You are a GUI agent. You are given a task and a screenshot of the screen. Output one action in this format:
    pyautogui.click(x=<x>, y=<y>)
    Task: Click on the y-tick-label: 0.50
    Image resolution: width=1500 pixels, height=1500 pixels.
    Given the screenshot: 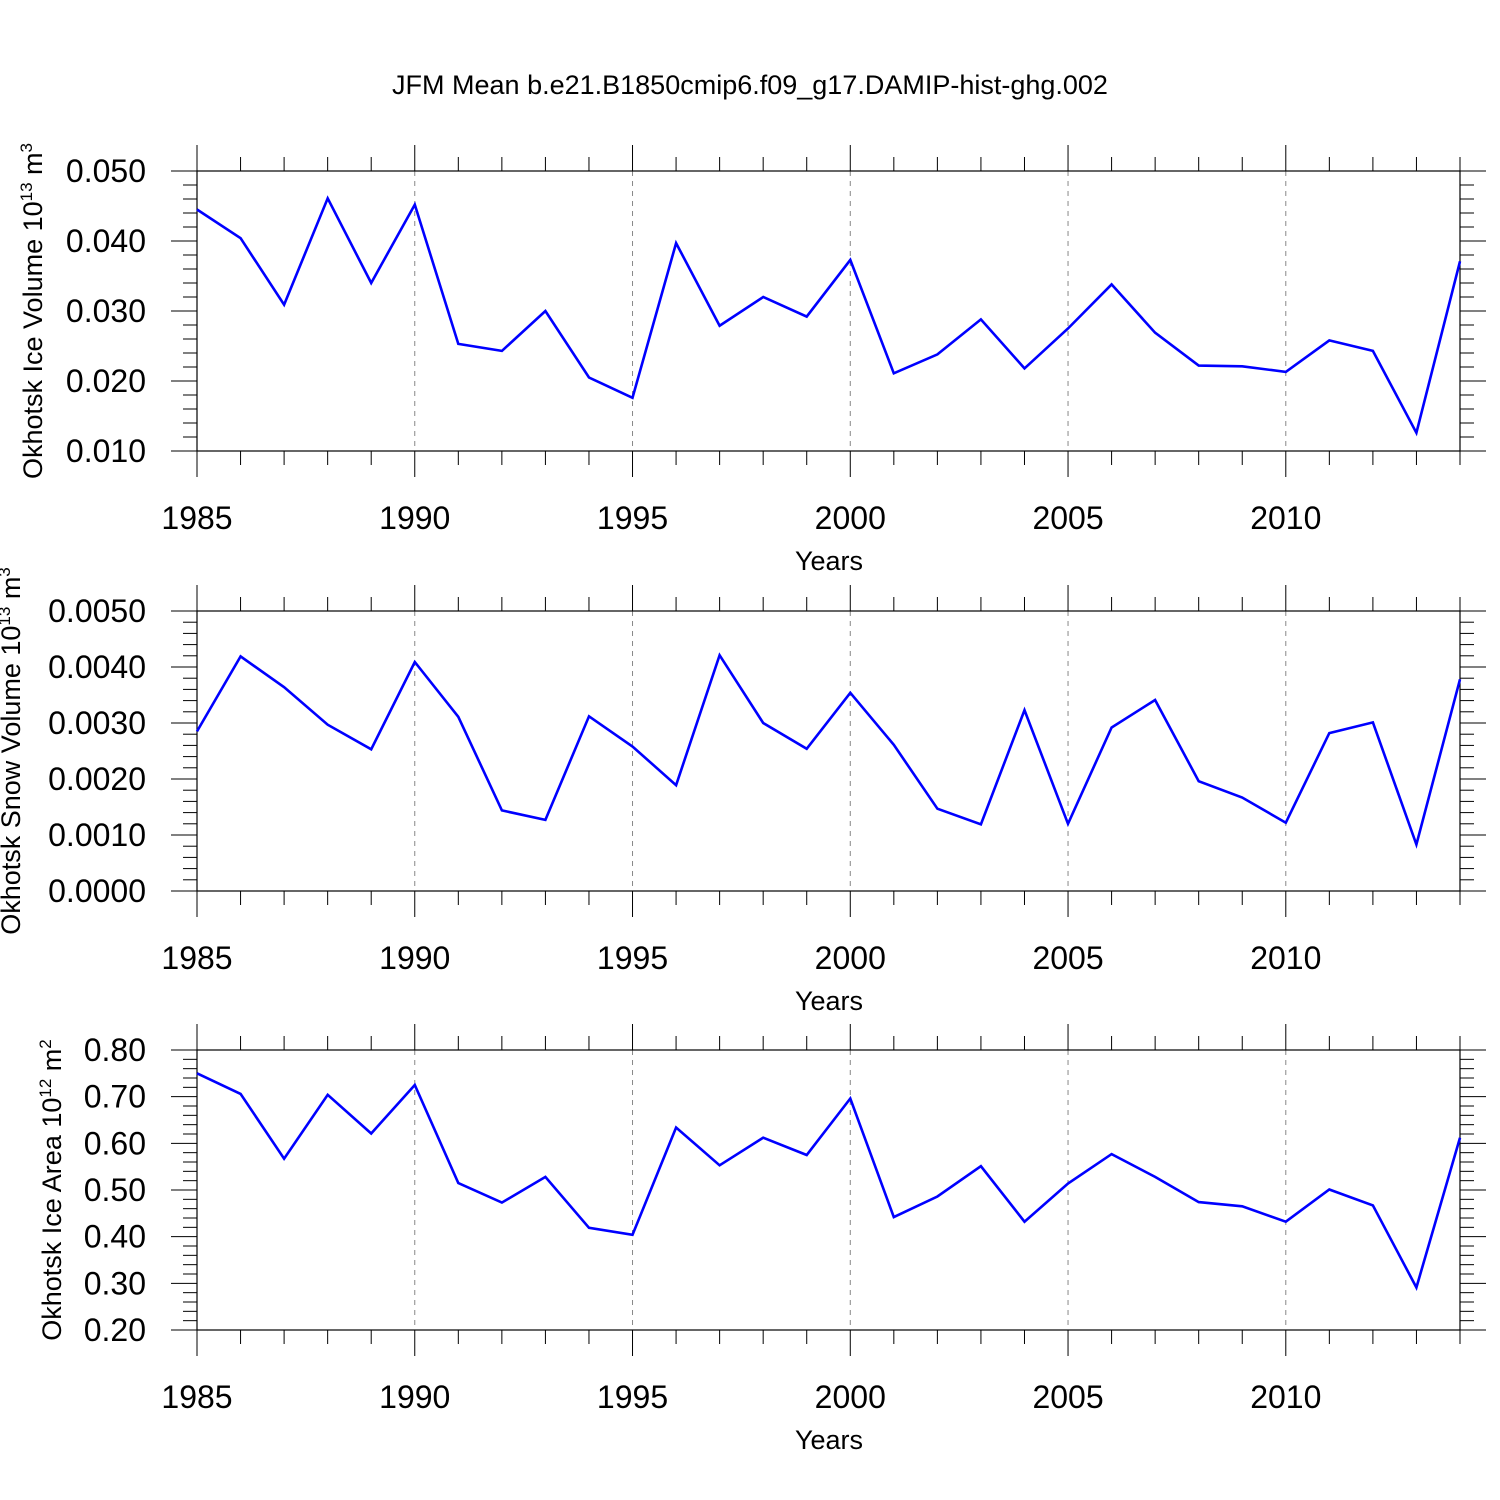 What is the action you would take?
    pyautogui.click(x=115, y=1190)
    